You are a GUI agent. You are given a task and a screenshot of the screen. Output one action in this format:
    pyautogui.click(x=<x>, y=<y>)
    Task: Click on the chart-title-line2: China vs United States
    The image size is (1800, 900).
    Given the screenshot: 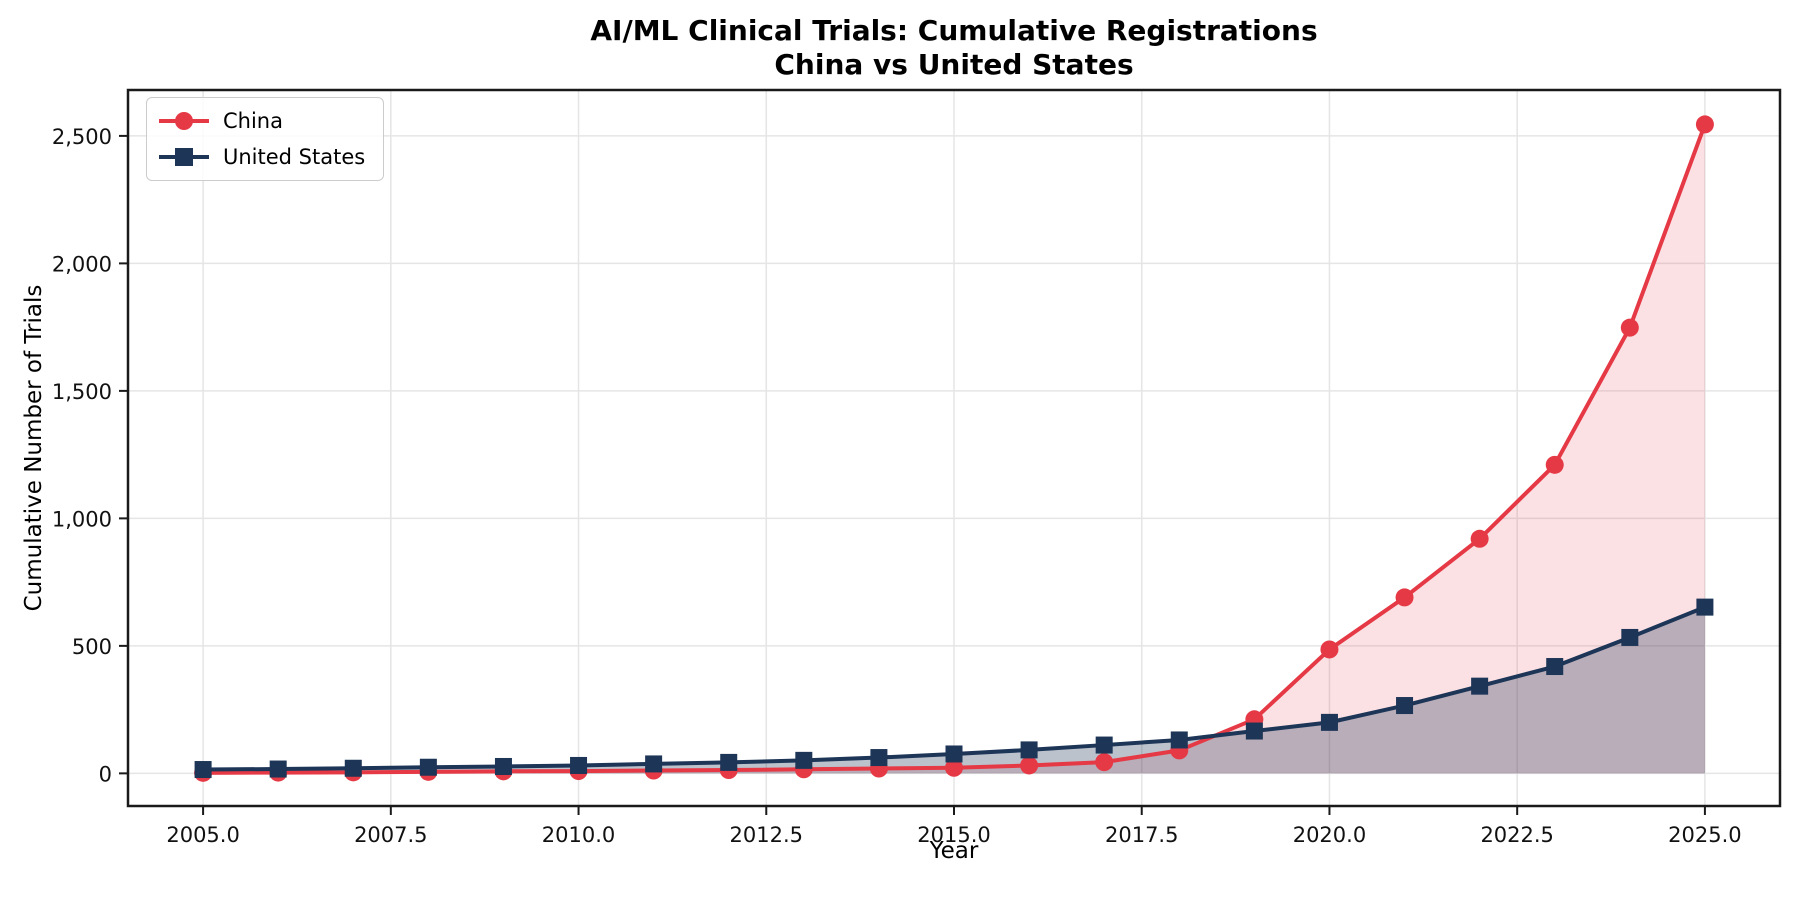 What is the action you would take?
    pyautogui.click(x=954, y=64)
    